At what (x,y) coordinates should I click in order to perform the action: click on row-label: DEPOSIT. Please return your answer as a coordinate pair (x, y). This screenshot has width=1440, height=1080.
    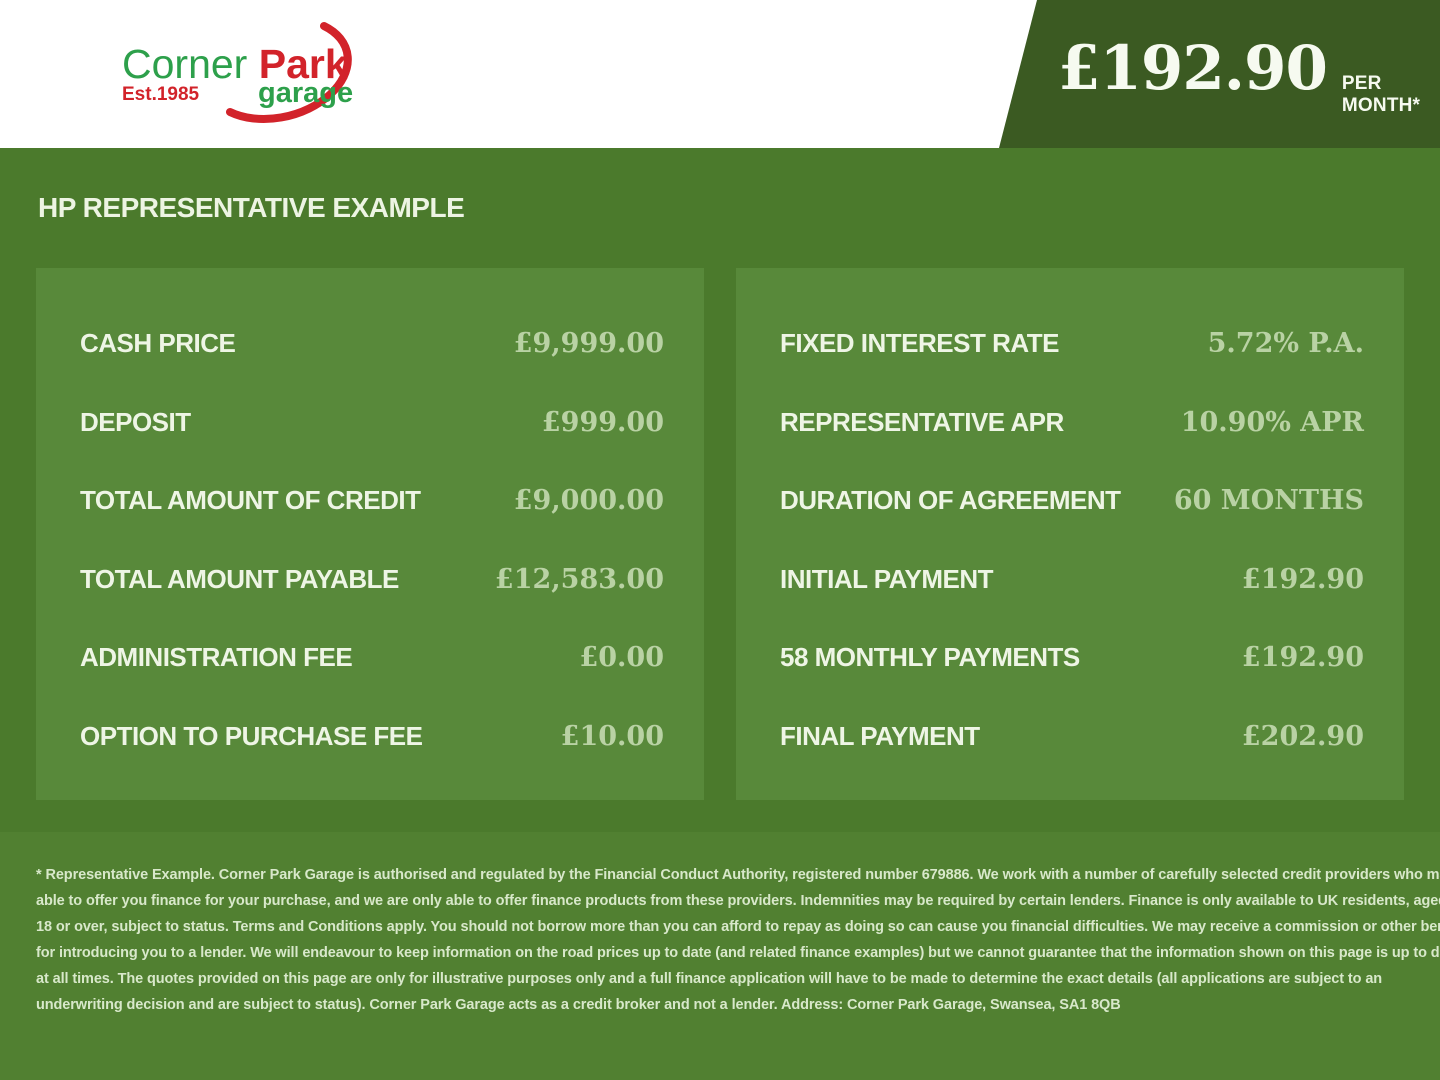
    Looking at the image, I should click on (135, 421).